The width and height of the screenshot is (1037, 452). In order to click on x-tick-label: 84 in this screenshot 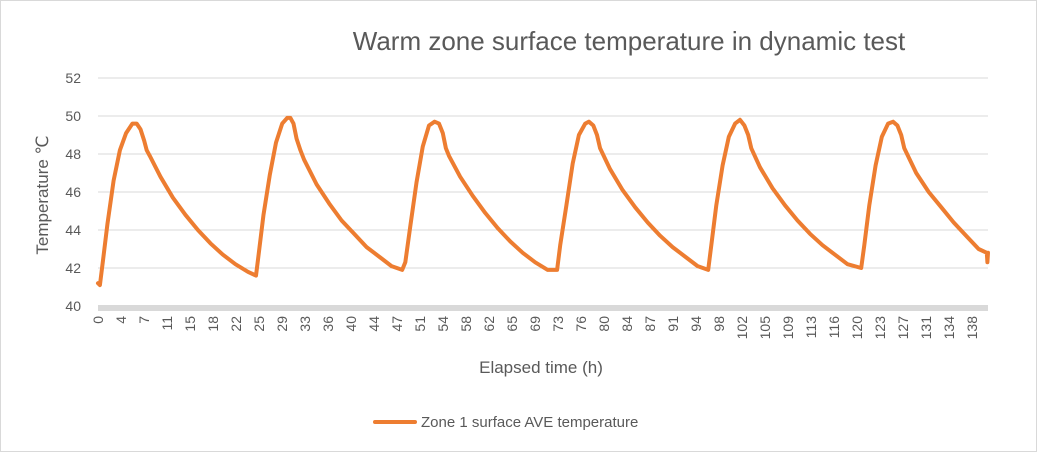, I will do `click(627, 324)`.